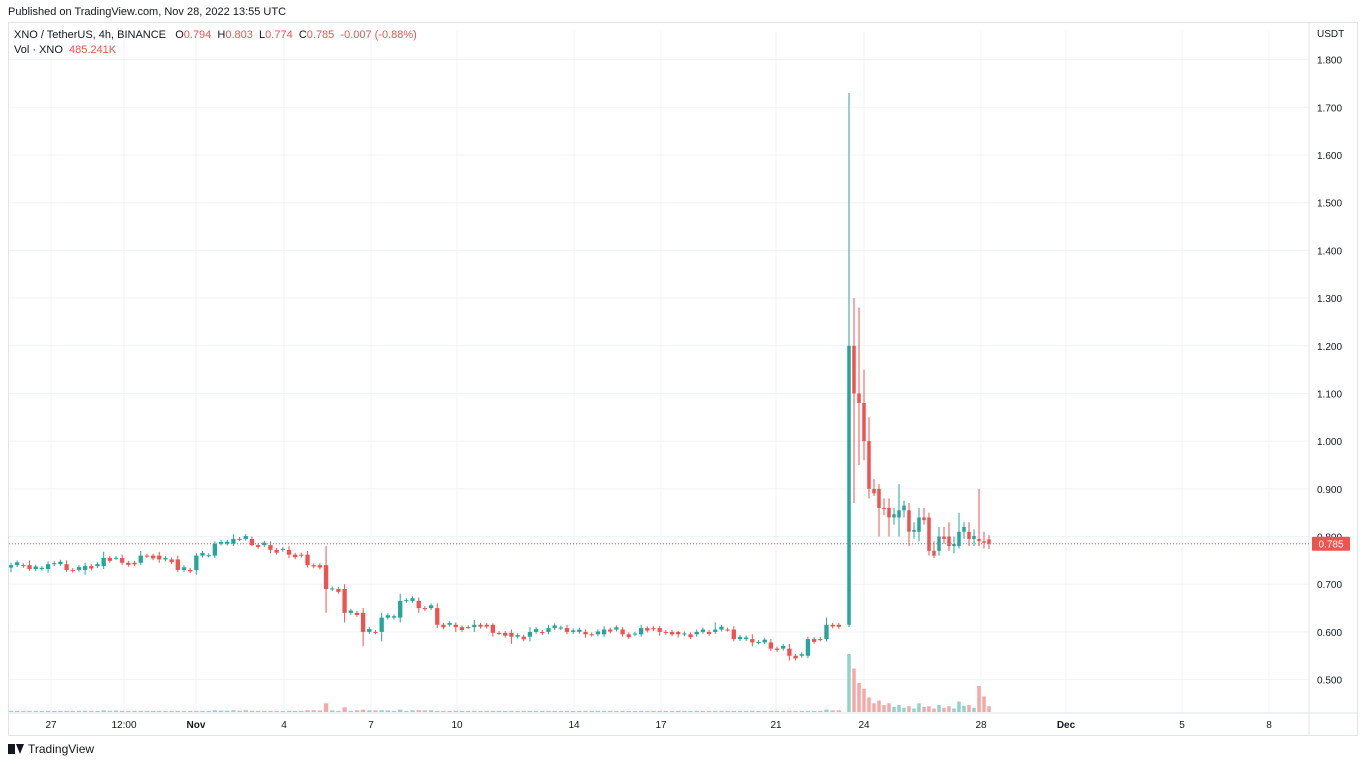 The height and width of the screenshot is (764, 1366). Describe the element at coordinates (1329, 442) in the screenshot. I see `y-tick-label: 1.000` at that location.